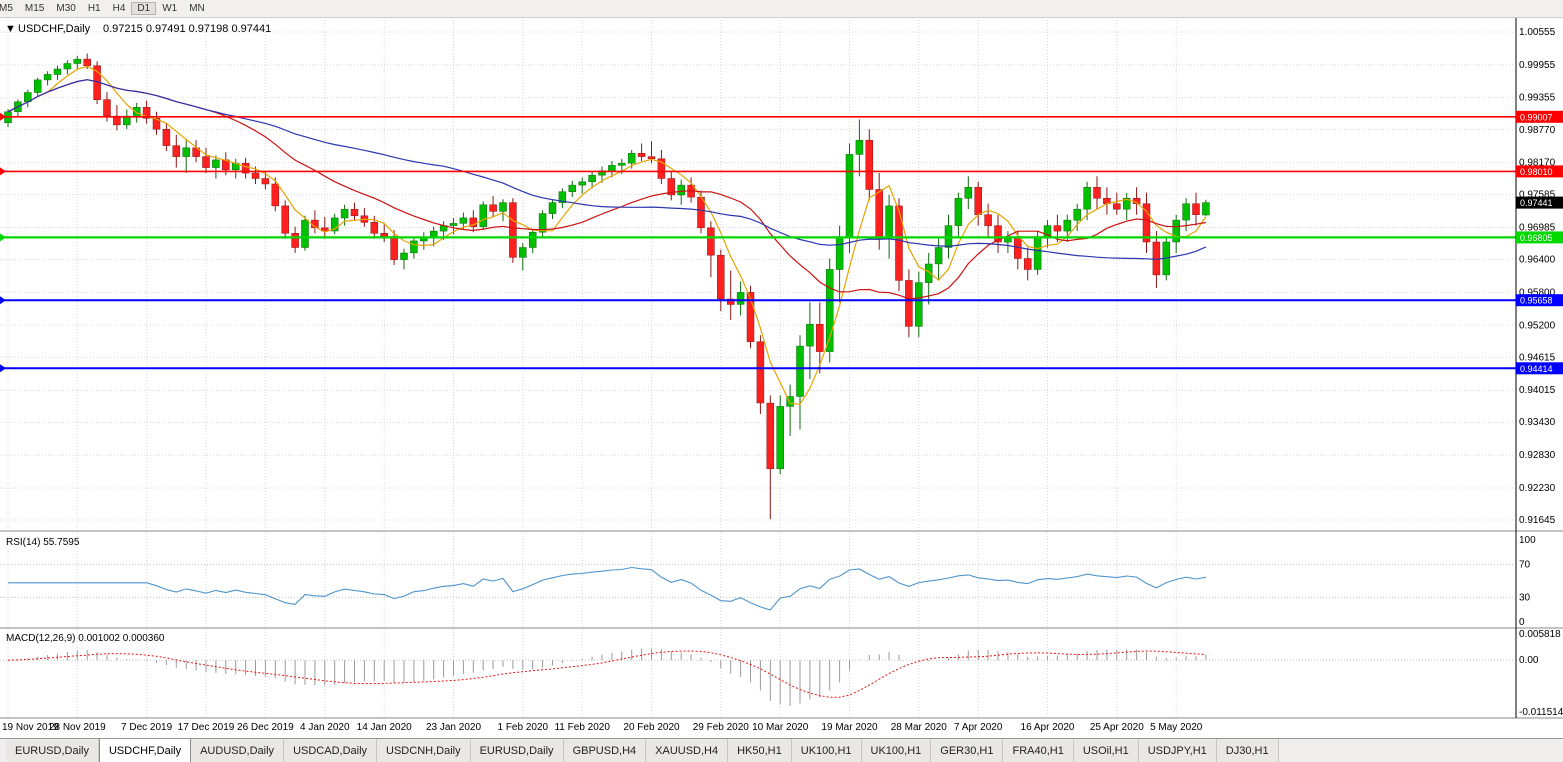 The width and height of the screenshot is (1563, 762). I want to click on date-tick-label: 29 Feb 2020, so click(721, 727).